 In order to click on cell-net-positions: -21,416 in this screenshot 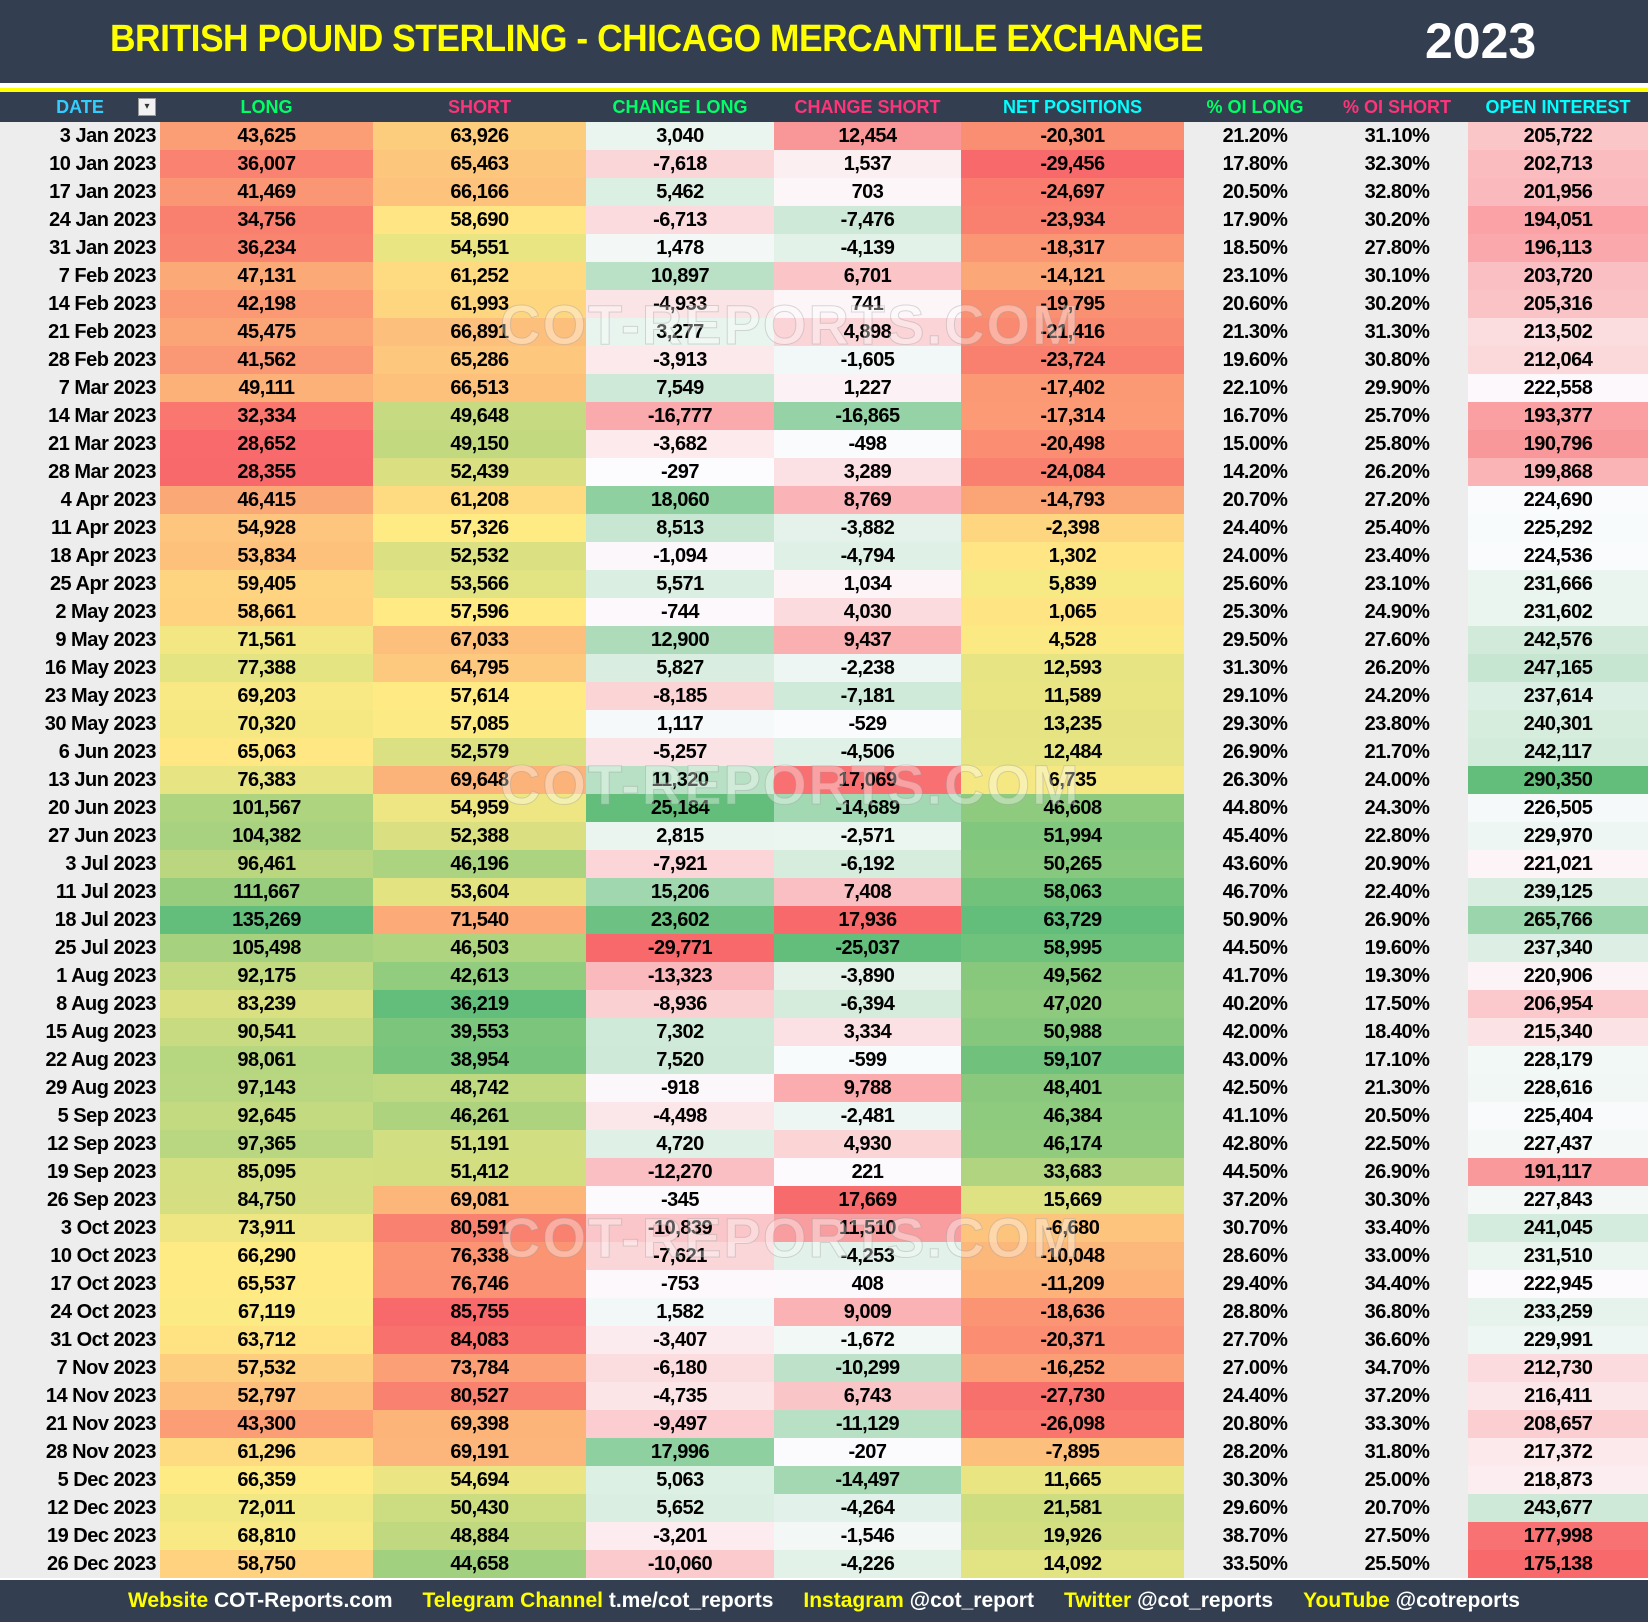, I will do `click(1072, 332)`.